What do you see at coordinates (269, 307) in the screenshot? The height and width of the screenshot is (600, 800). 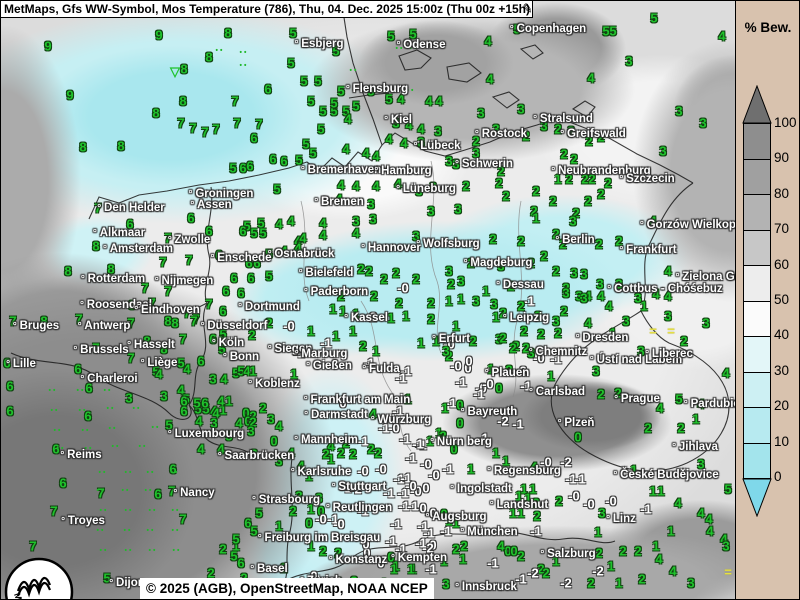 I see `city-label: Dortmund` at bounding box center [269, 307].